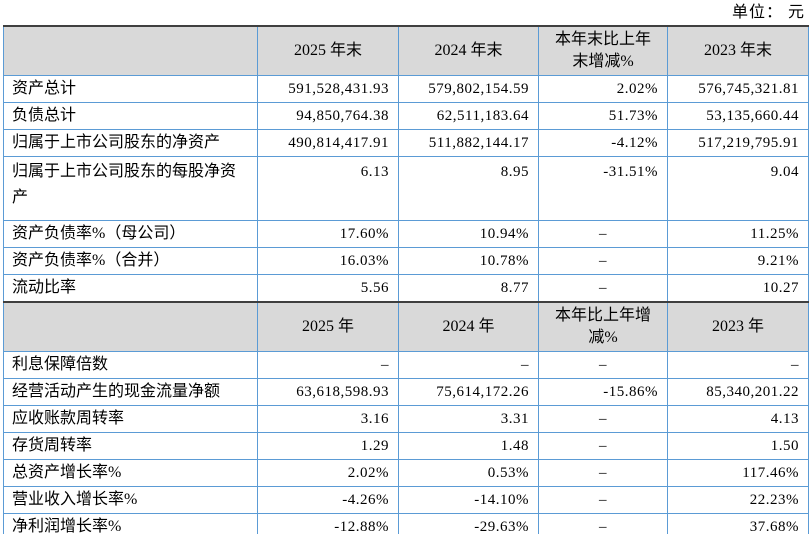 This screenshot has width=811, height=534. I want to click on cell-value: 10.27, so click(738, 288).